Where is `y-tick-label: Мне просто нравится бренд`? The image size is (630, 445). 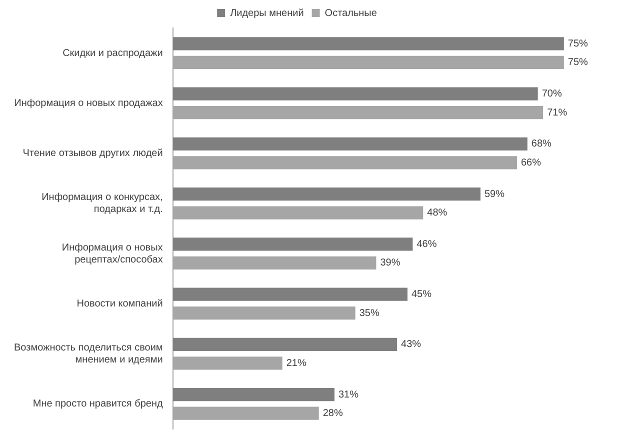 y-tick-label: Мне просто нравится бренд is located at coordinates (97, 404).